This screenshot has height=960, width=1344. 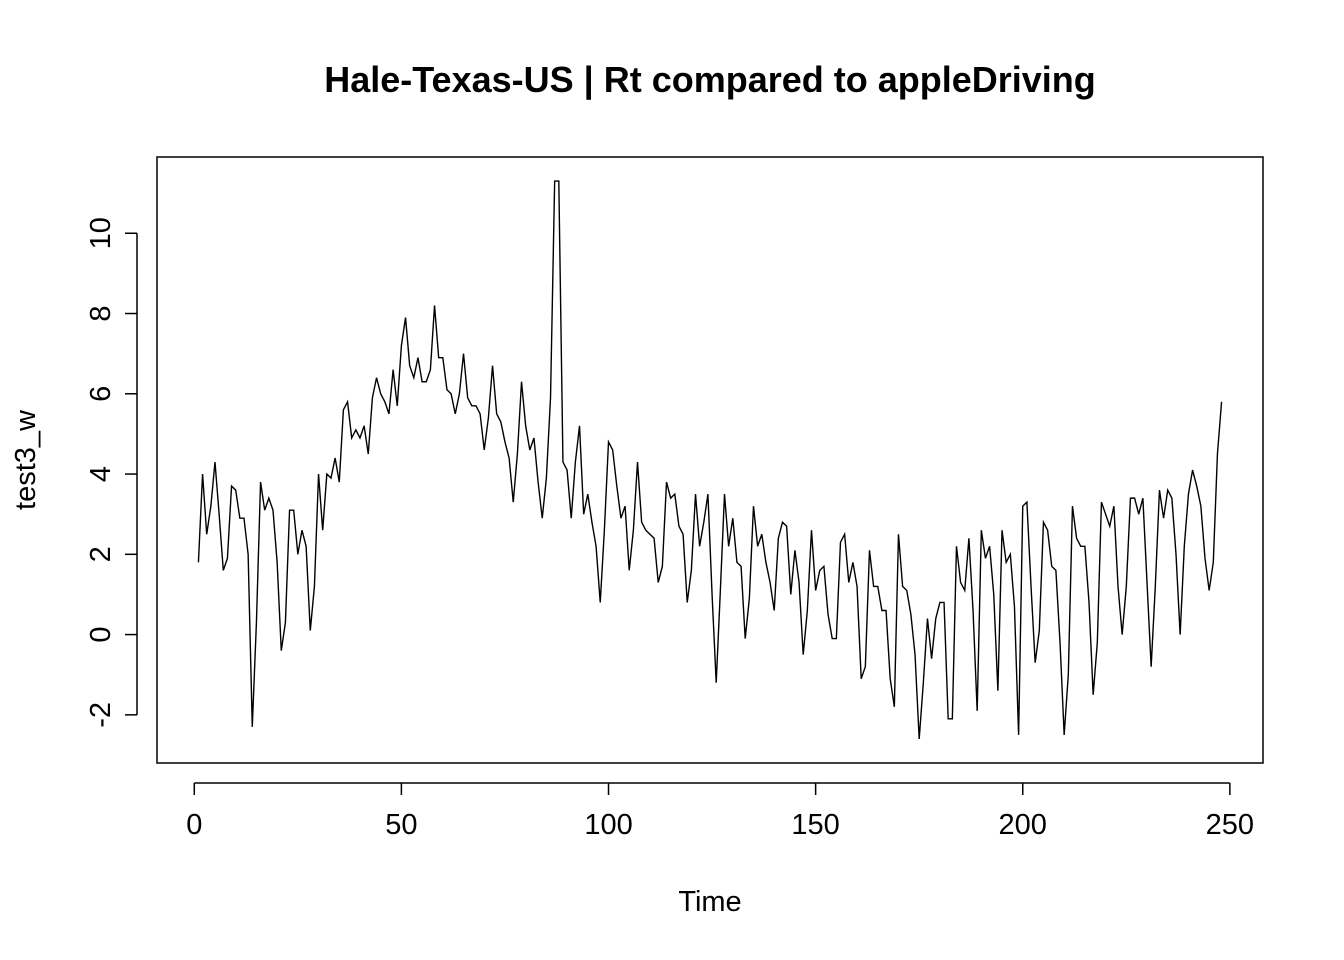 I want to click on x-tick-label: 250, so click(x=1230, y=825).